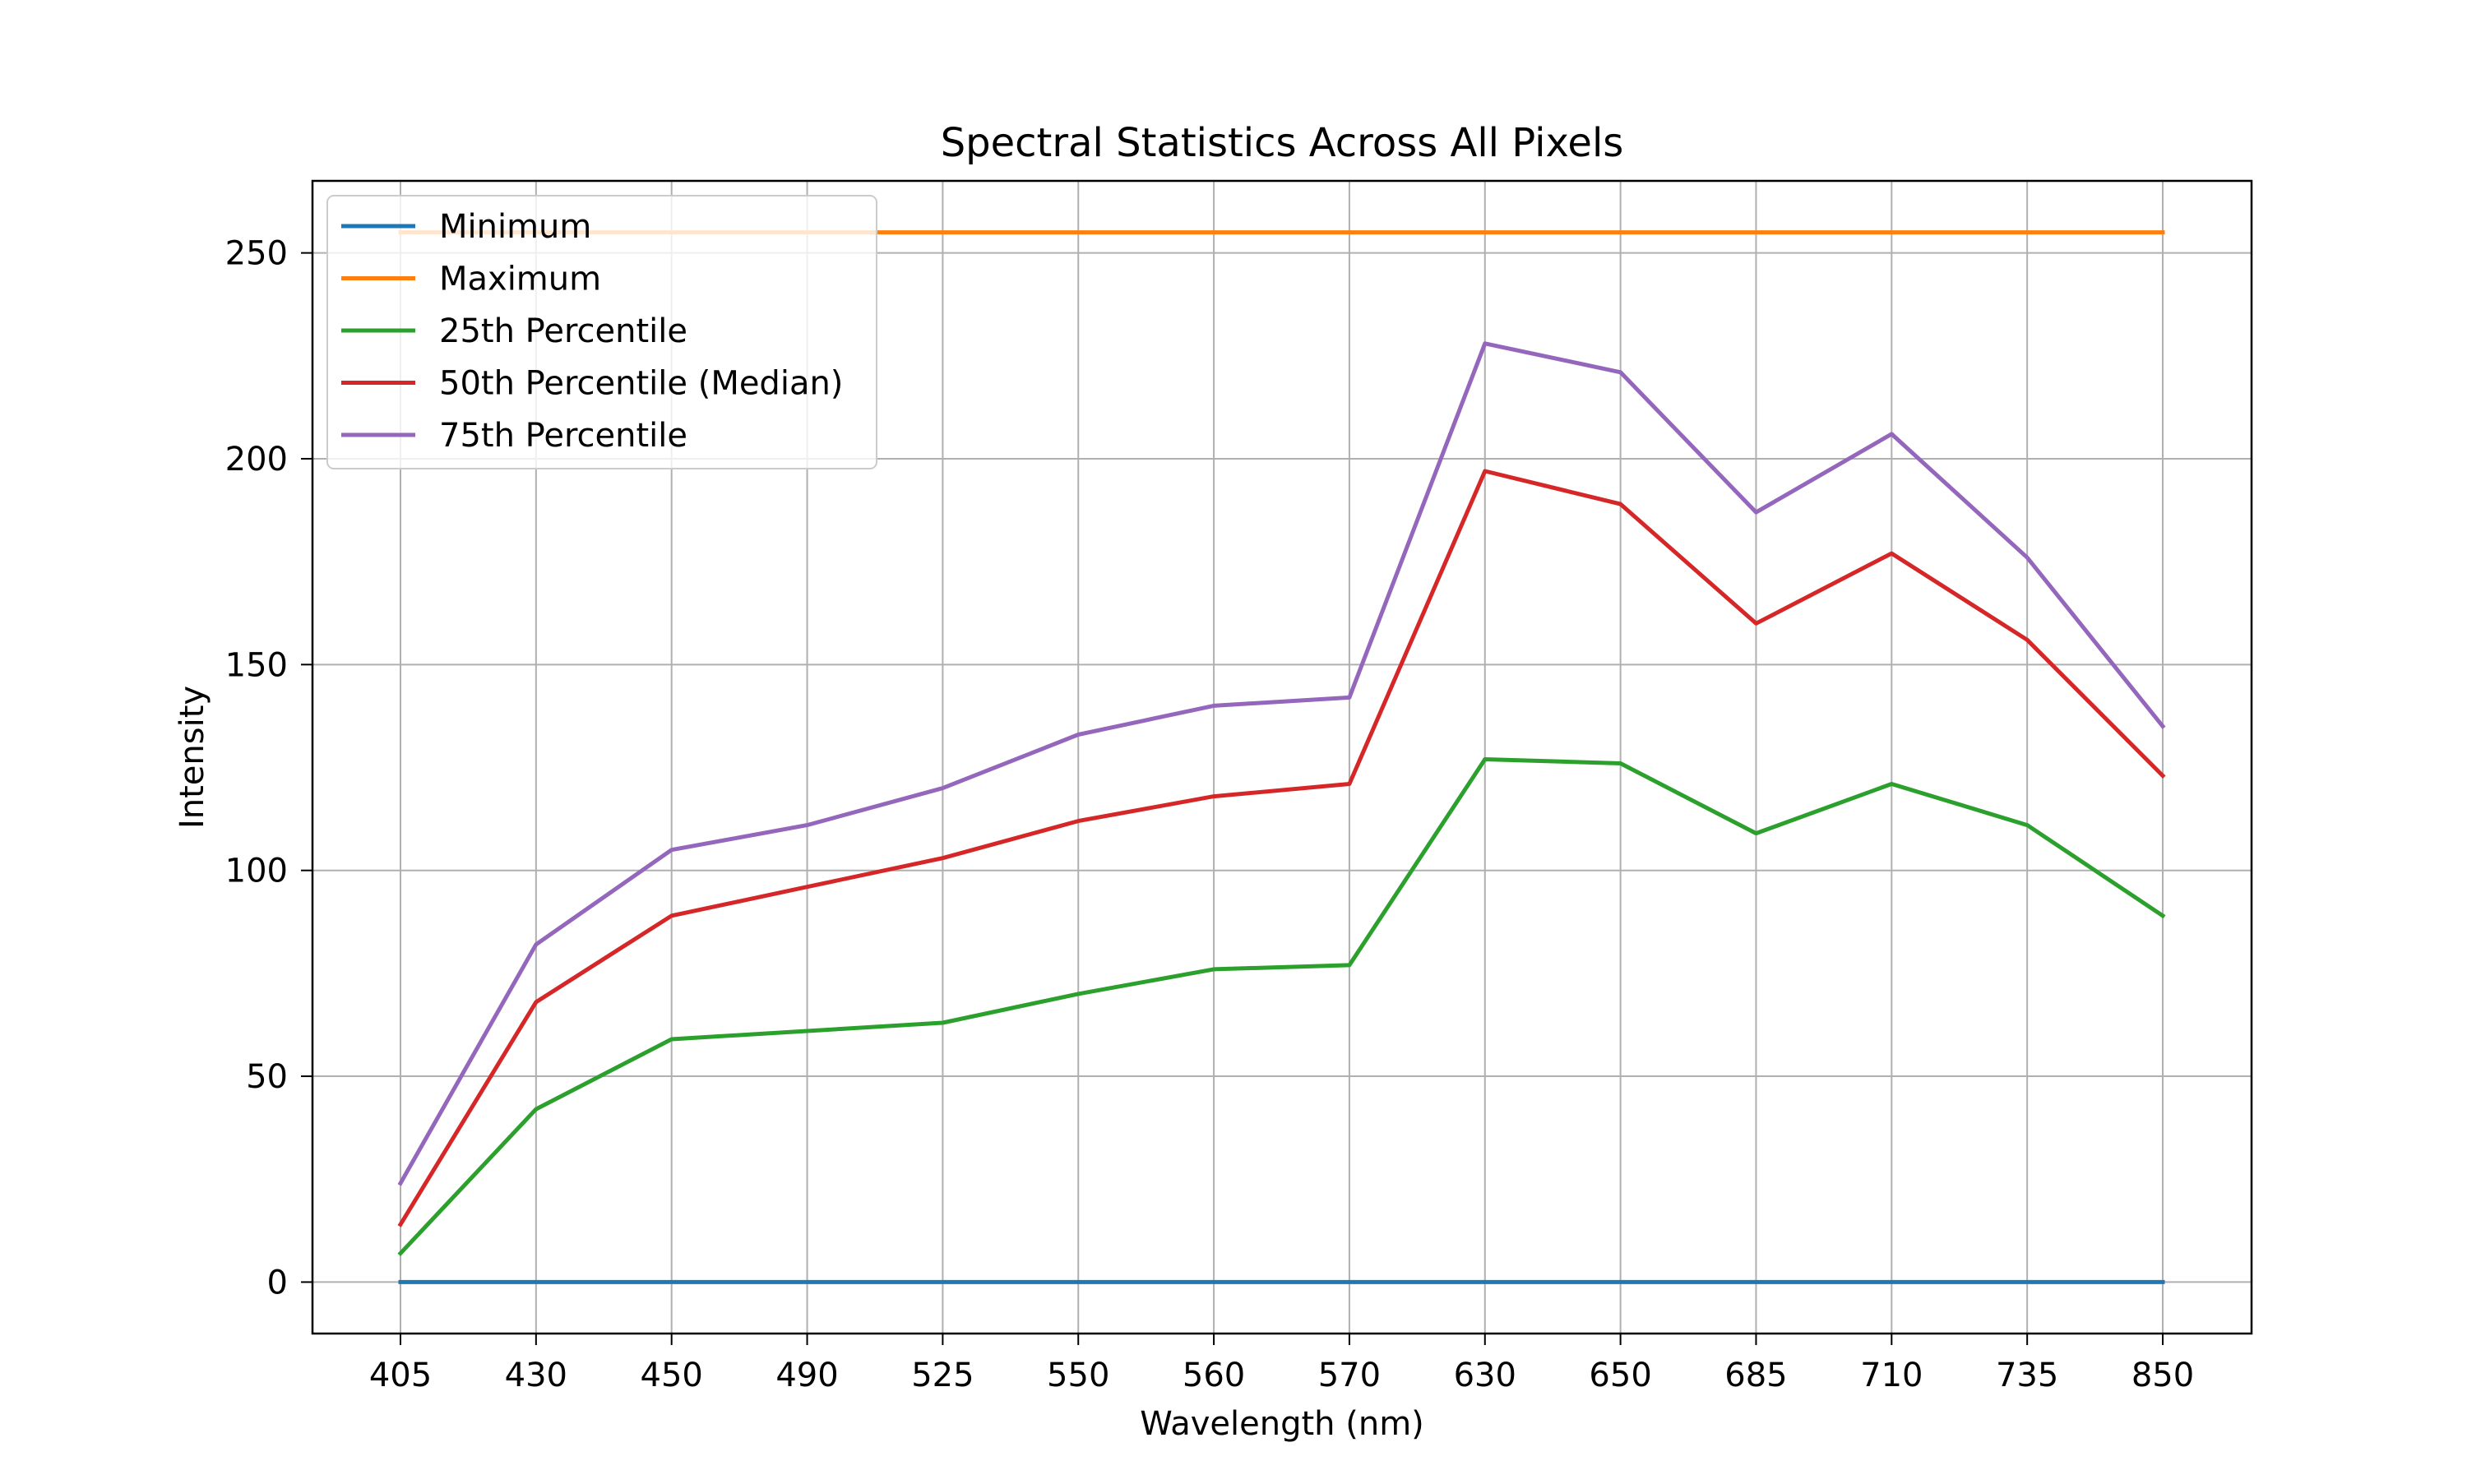 This screenshot has width=2467, height=1484. I want to click on x-tick-label: 550, so click(1078, 1376).